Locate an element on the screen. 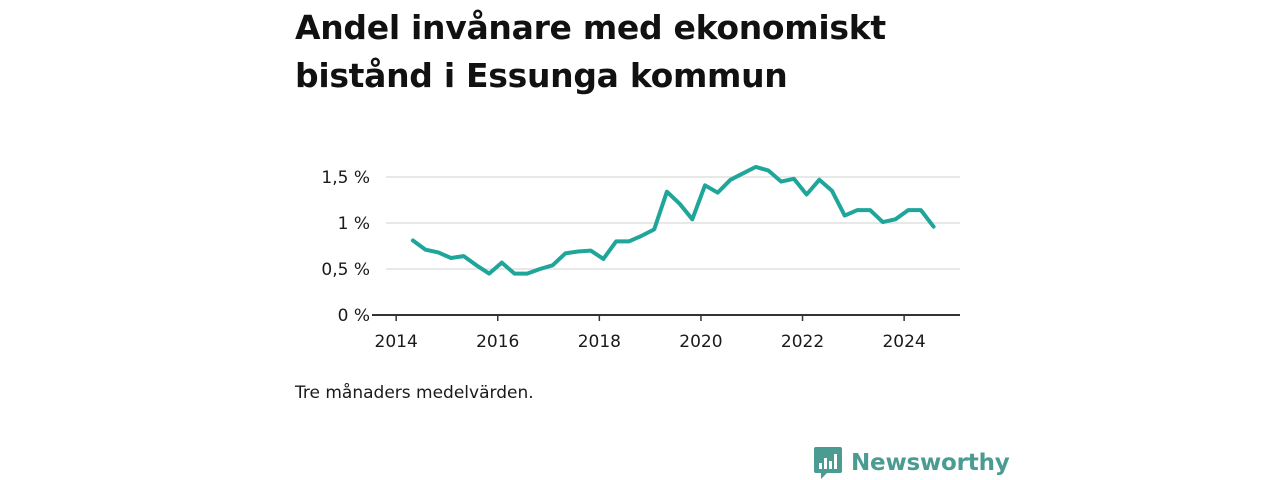 This screenshot has height=480, width=1280. y-tick-label: 1 % is located at coordinates (354, 224).